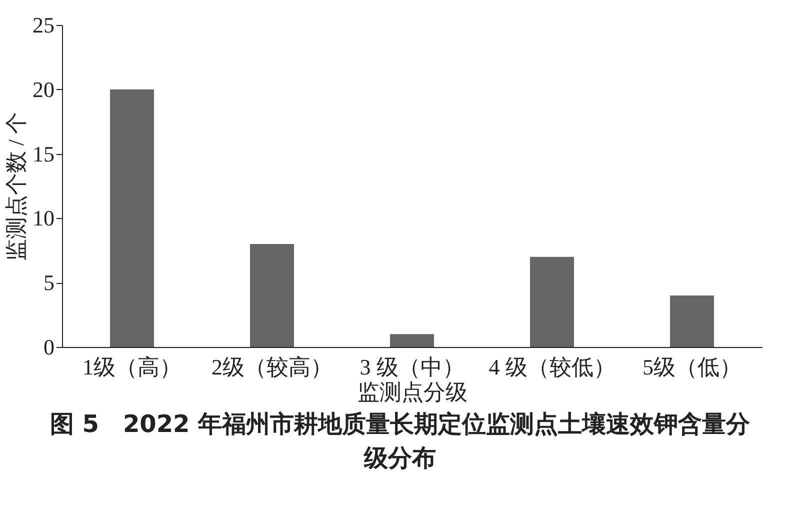 Image resolution: width=800 pixels, height=523 pixels. I want to click on y-tick-label: 0, so click(49, 347).